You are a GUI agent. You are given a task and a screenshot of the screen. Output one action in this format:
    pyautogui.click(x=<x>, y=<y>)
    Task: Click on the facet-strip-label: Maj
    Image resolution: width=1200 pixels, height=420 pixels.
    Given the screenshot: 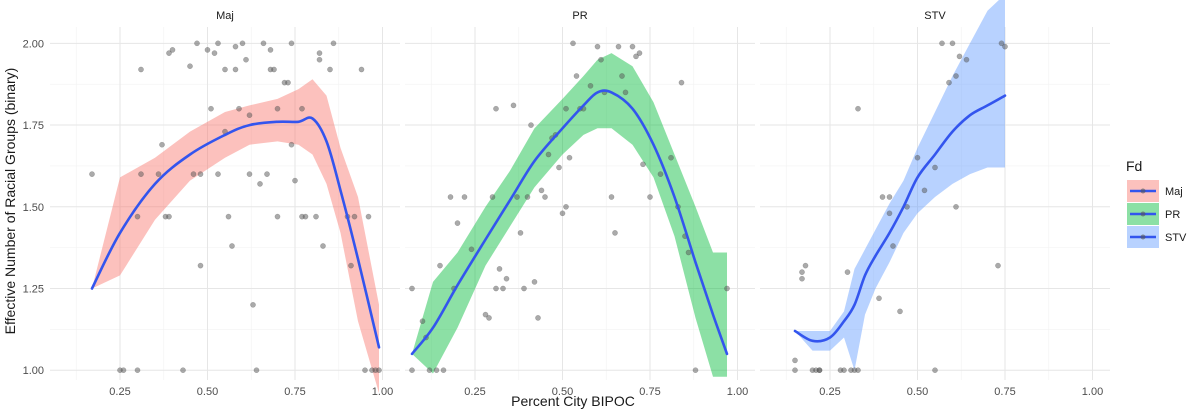 What is the action you would take?
    pyautogui.click(x=225, y=16)
    